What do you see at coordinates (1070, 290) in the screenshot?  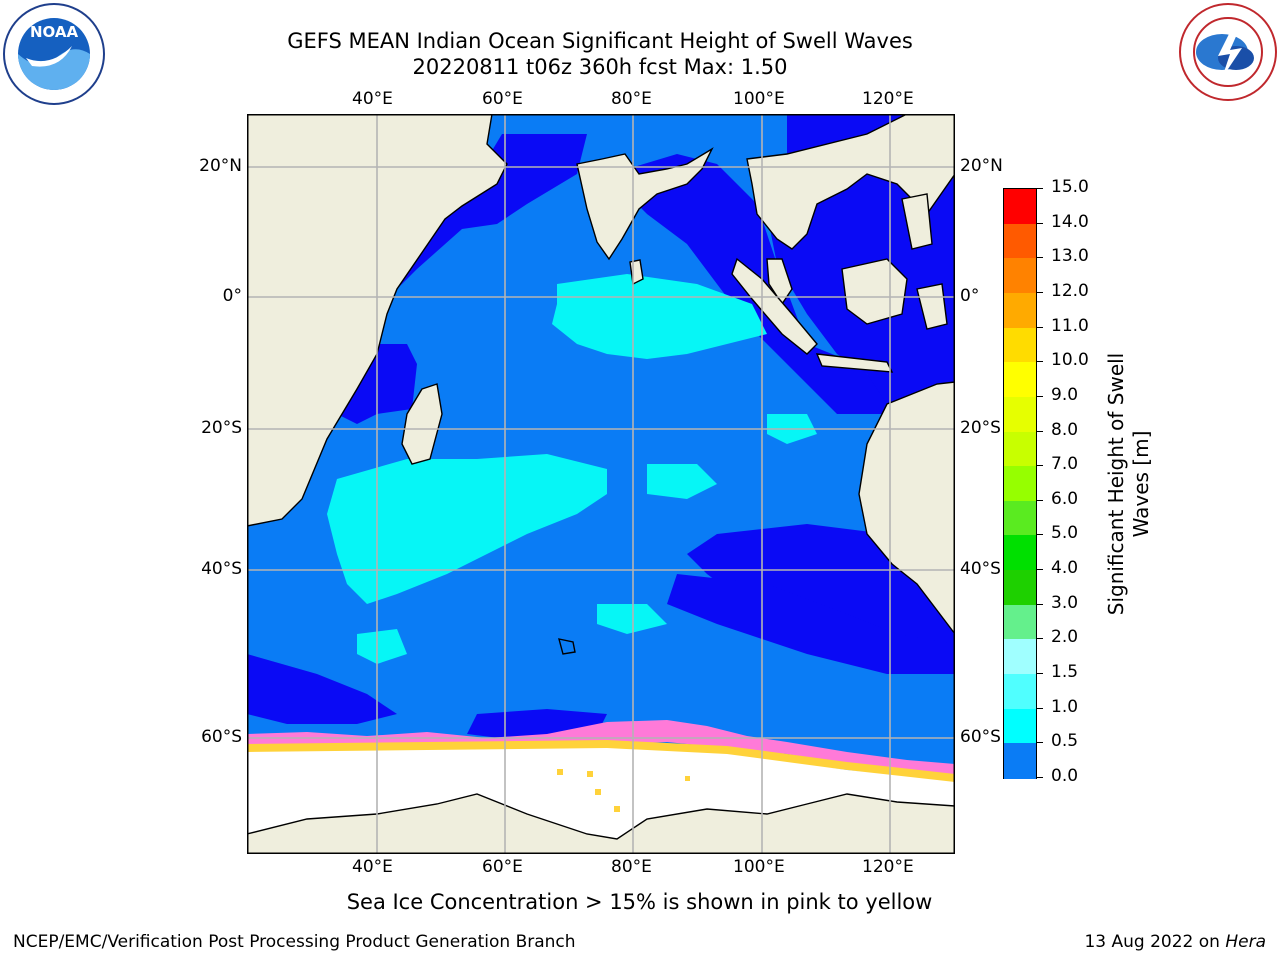 I see `colorbar-tick-label: 12.0` at bounding box center [1070, 290].